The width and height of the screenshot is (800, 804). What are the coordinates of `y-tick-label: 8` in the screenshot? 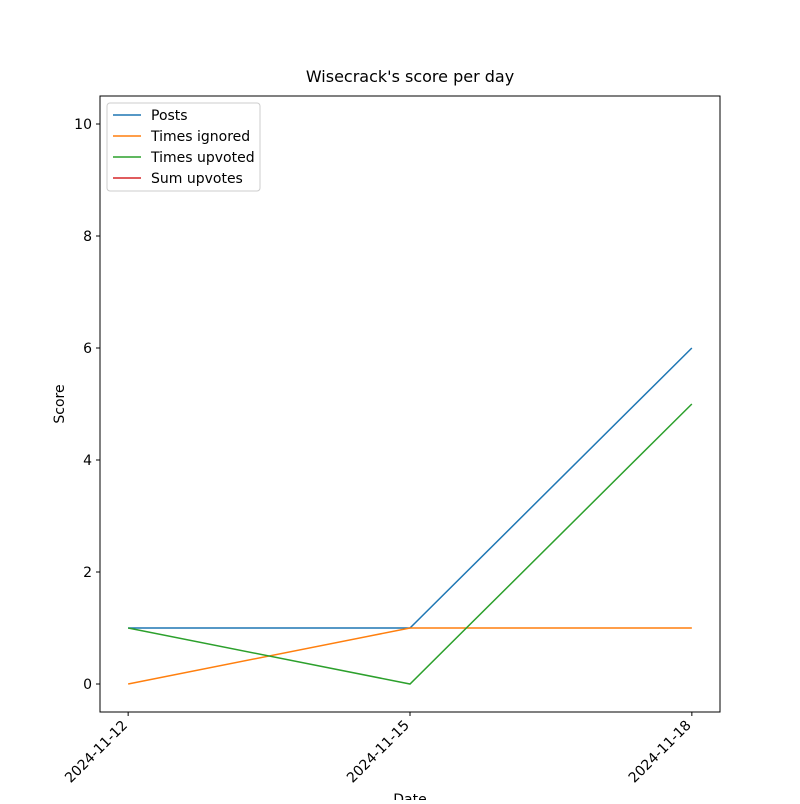 It's located at (87, 237).